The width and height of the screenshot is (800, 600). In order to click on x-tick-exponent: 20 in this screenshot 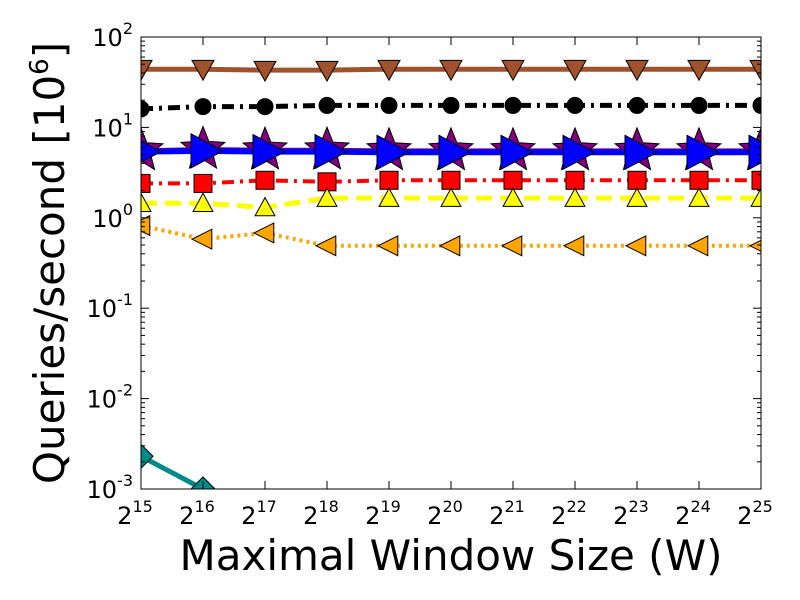, I will do `click(452, 506)`.